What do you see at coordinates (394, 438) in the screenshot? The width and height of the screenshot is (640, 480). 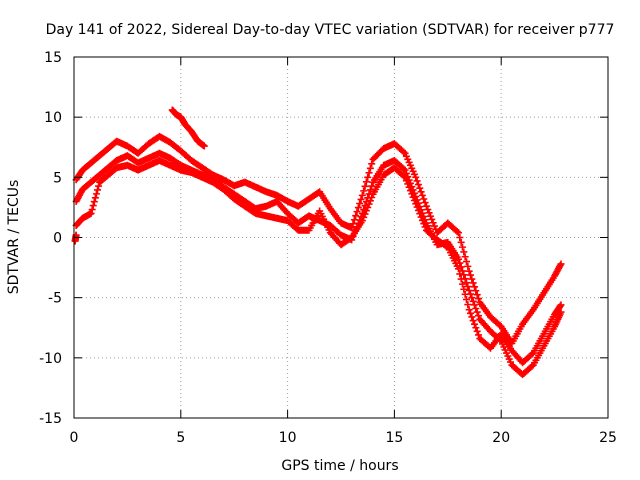 I see `x-tick-label: 15` at bounding box center [394, 438].